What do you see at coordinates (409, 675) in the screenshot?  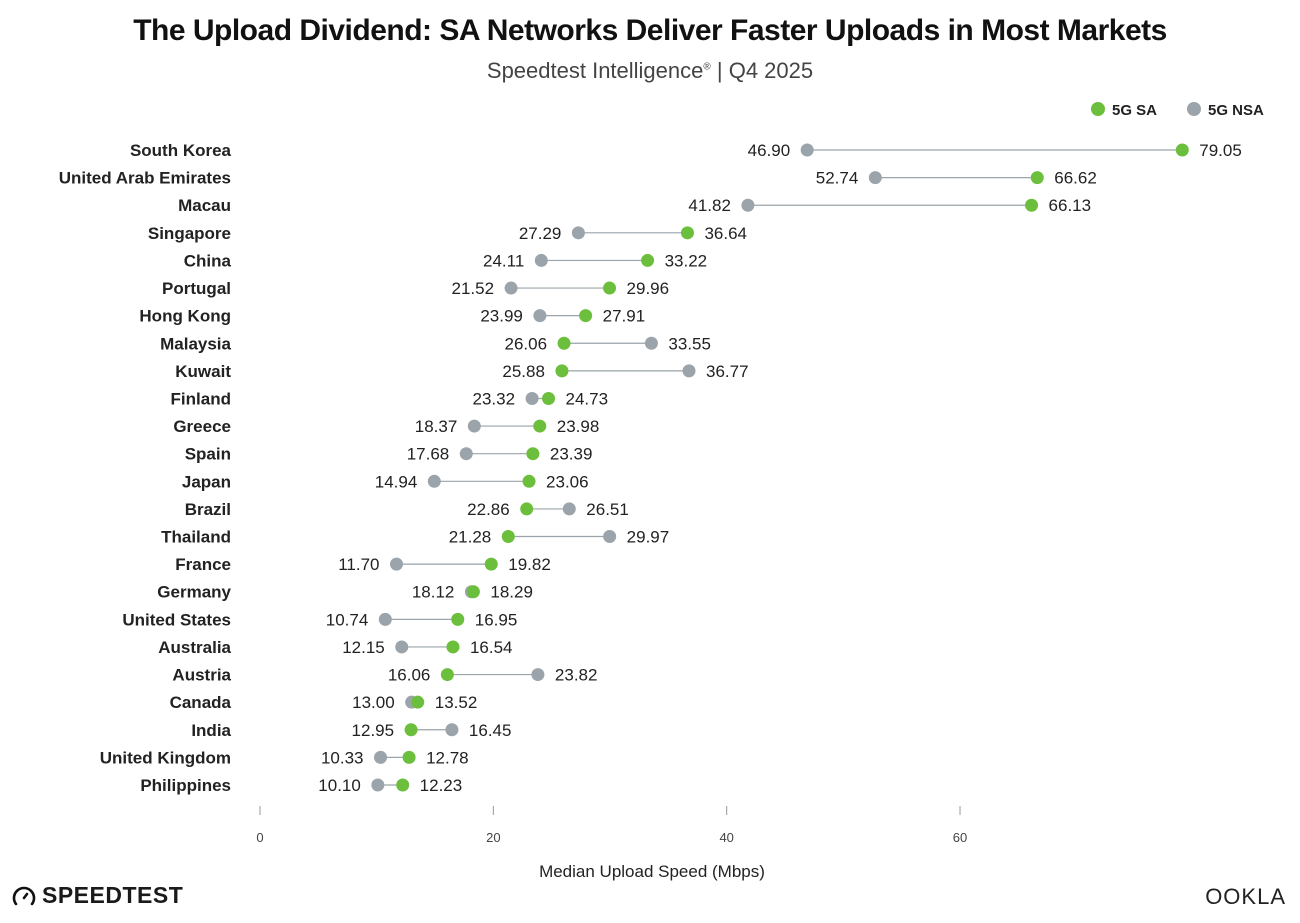 I see `data-label-low: 16.06` at bounding box center [409, 675].